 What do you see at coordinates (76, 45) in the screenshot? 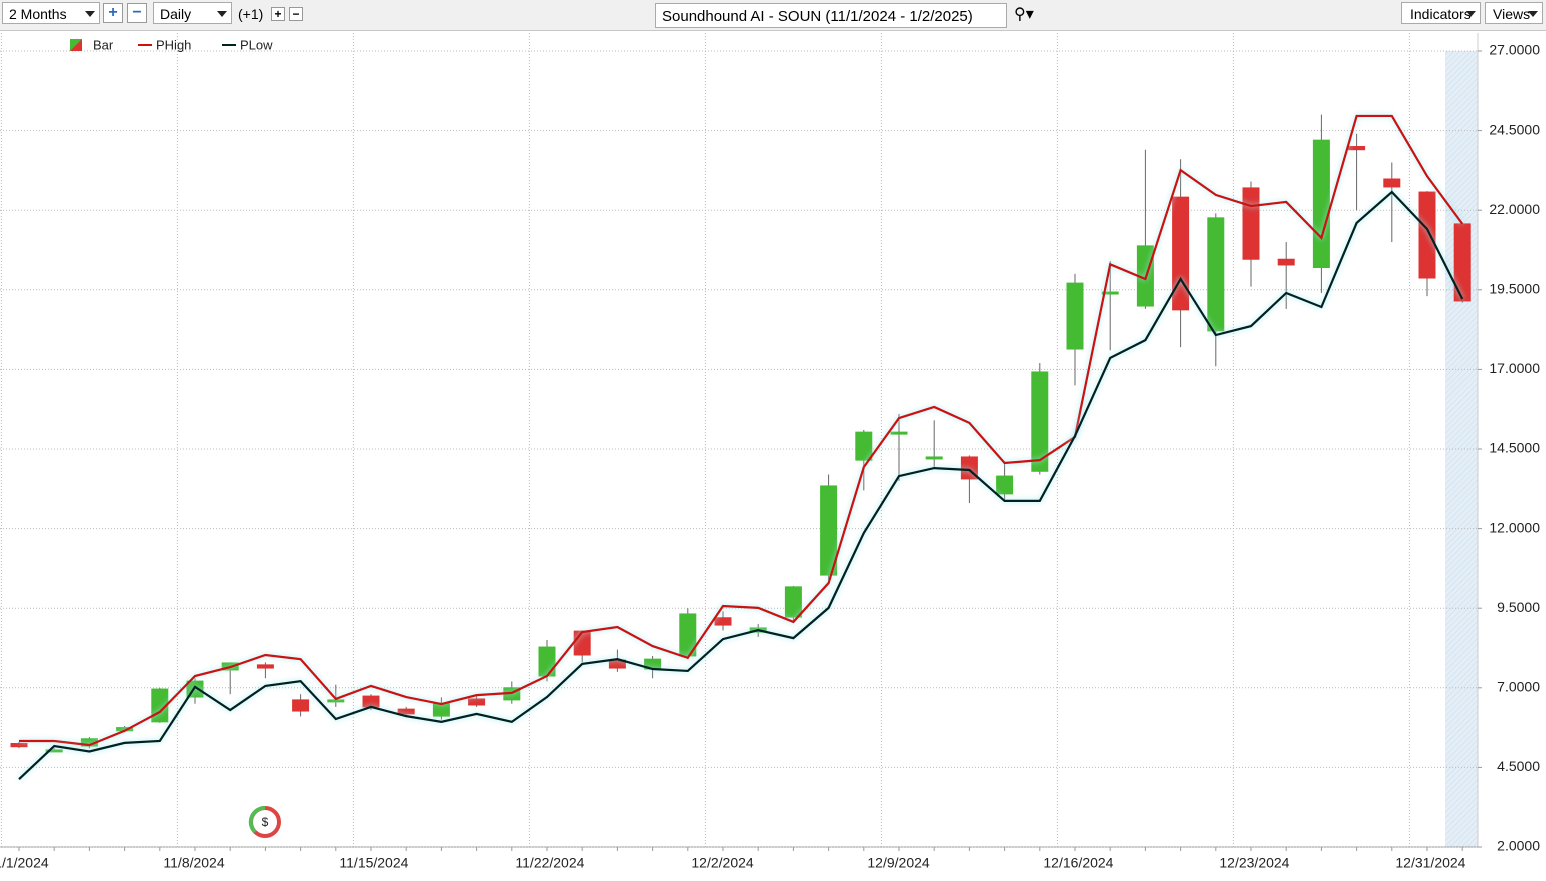
I see `legend-swatch` at bounding box center [76, 45].